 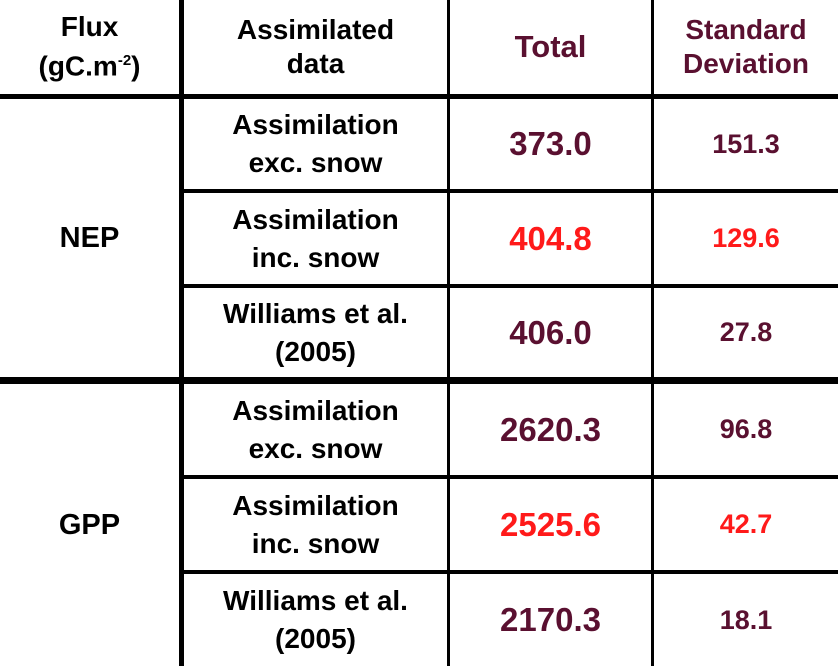 I want to click on table-cell-total: 2170.3, so click(x=550, y=620).